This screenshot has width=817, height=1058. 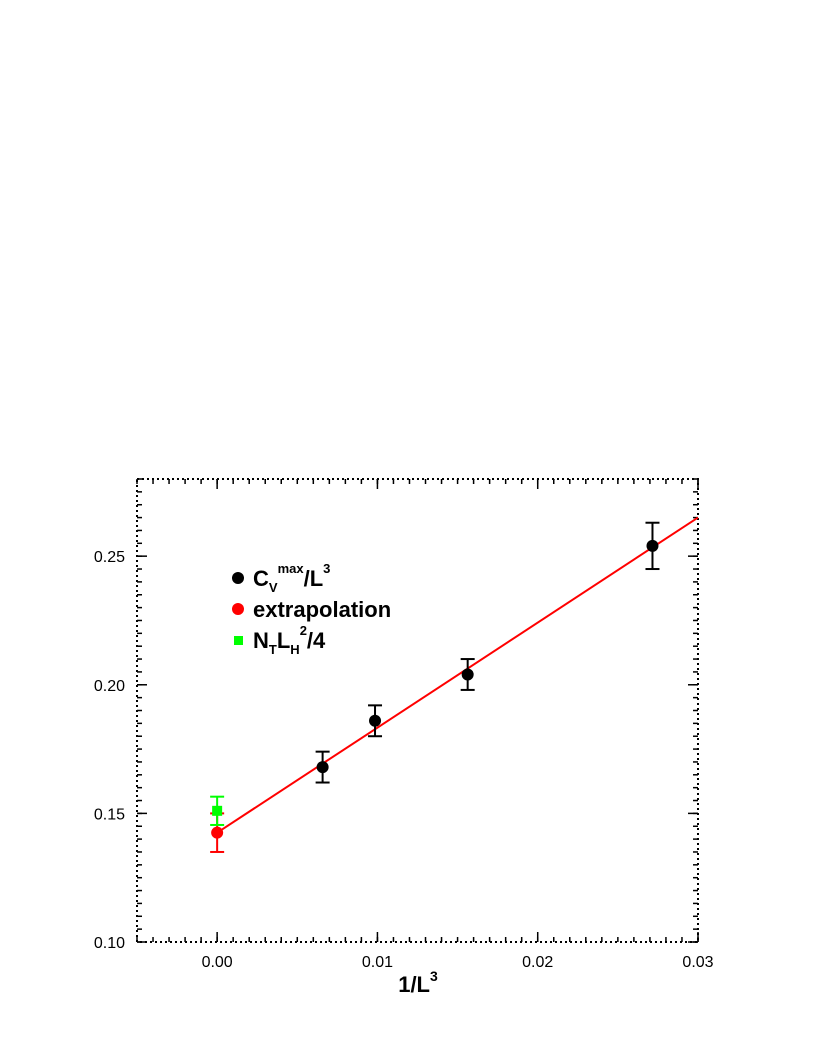 I want to click on x-axis-title: 1/L3, so click(x=418, y=982).